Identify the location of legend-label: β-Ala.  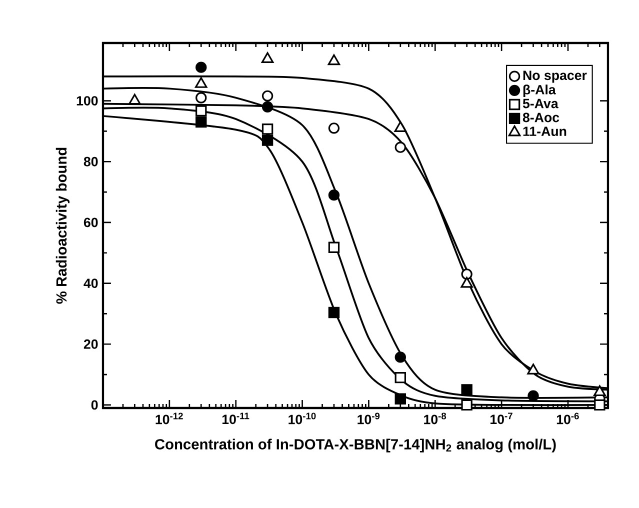
(539, 91).